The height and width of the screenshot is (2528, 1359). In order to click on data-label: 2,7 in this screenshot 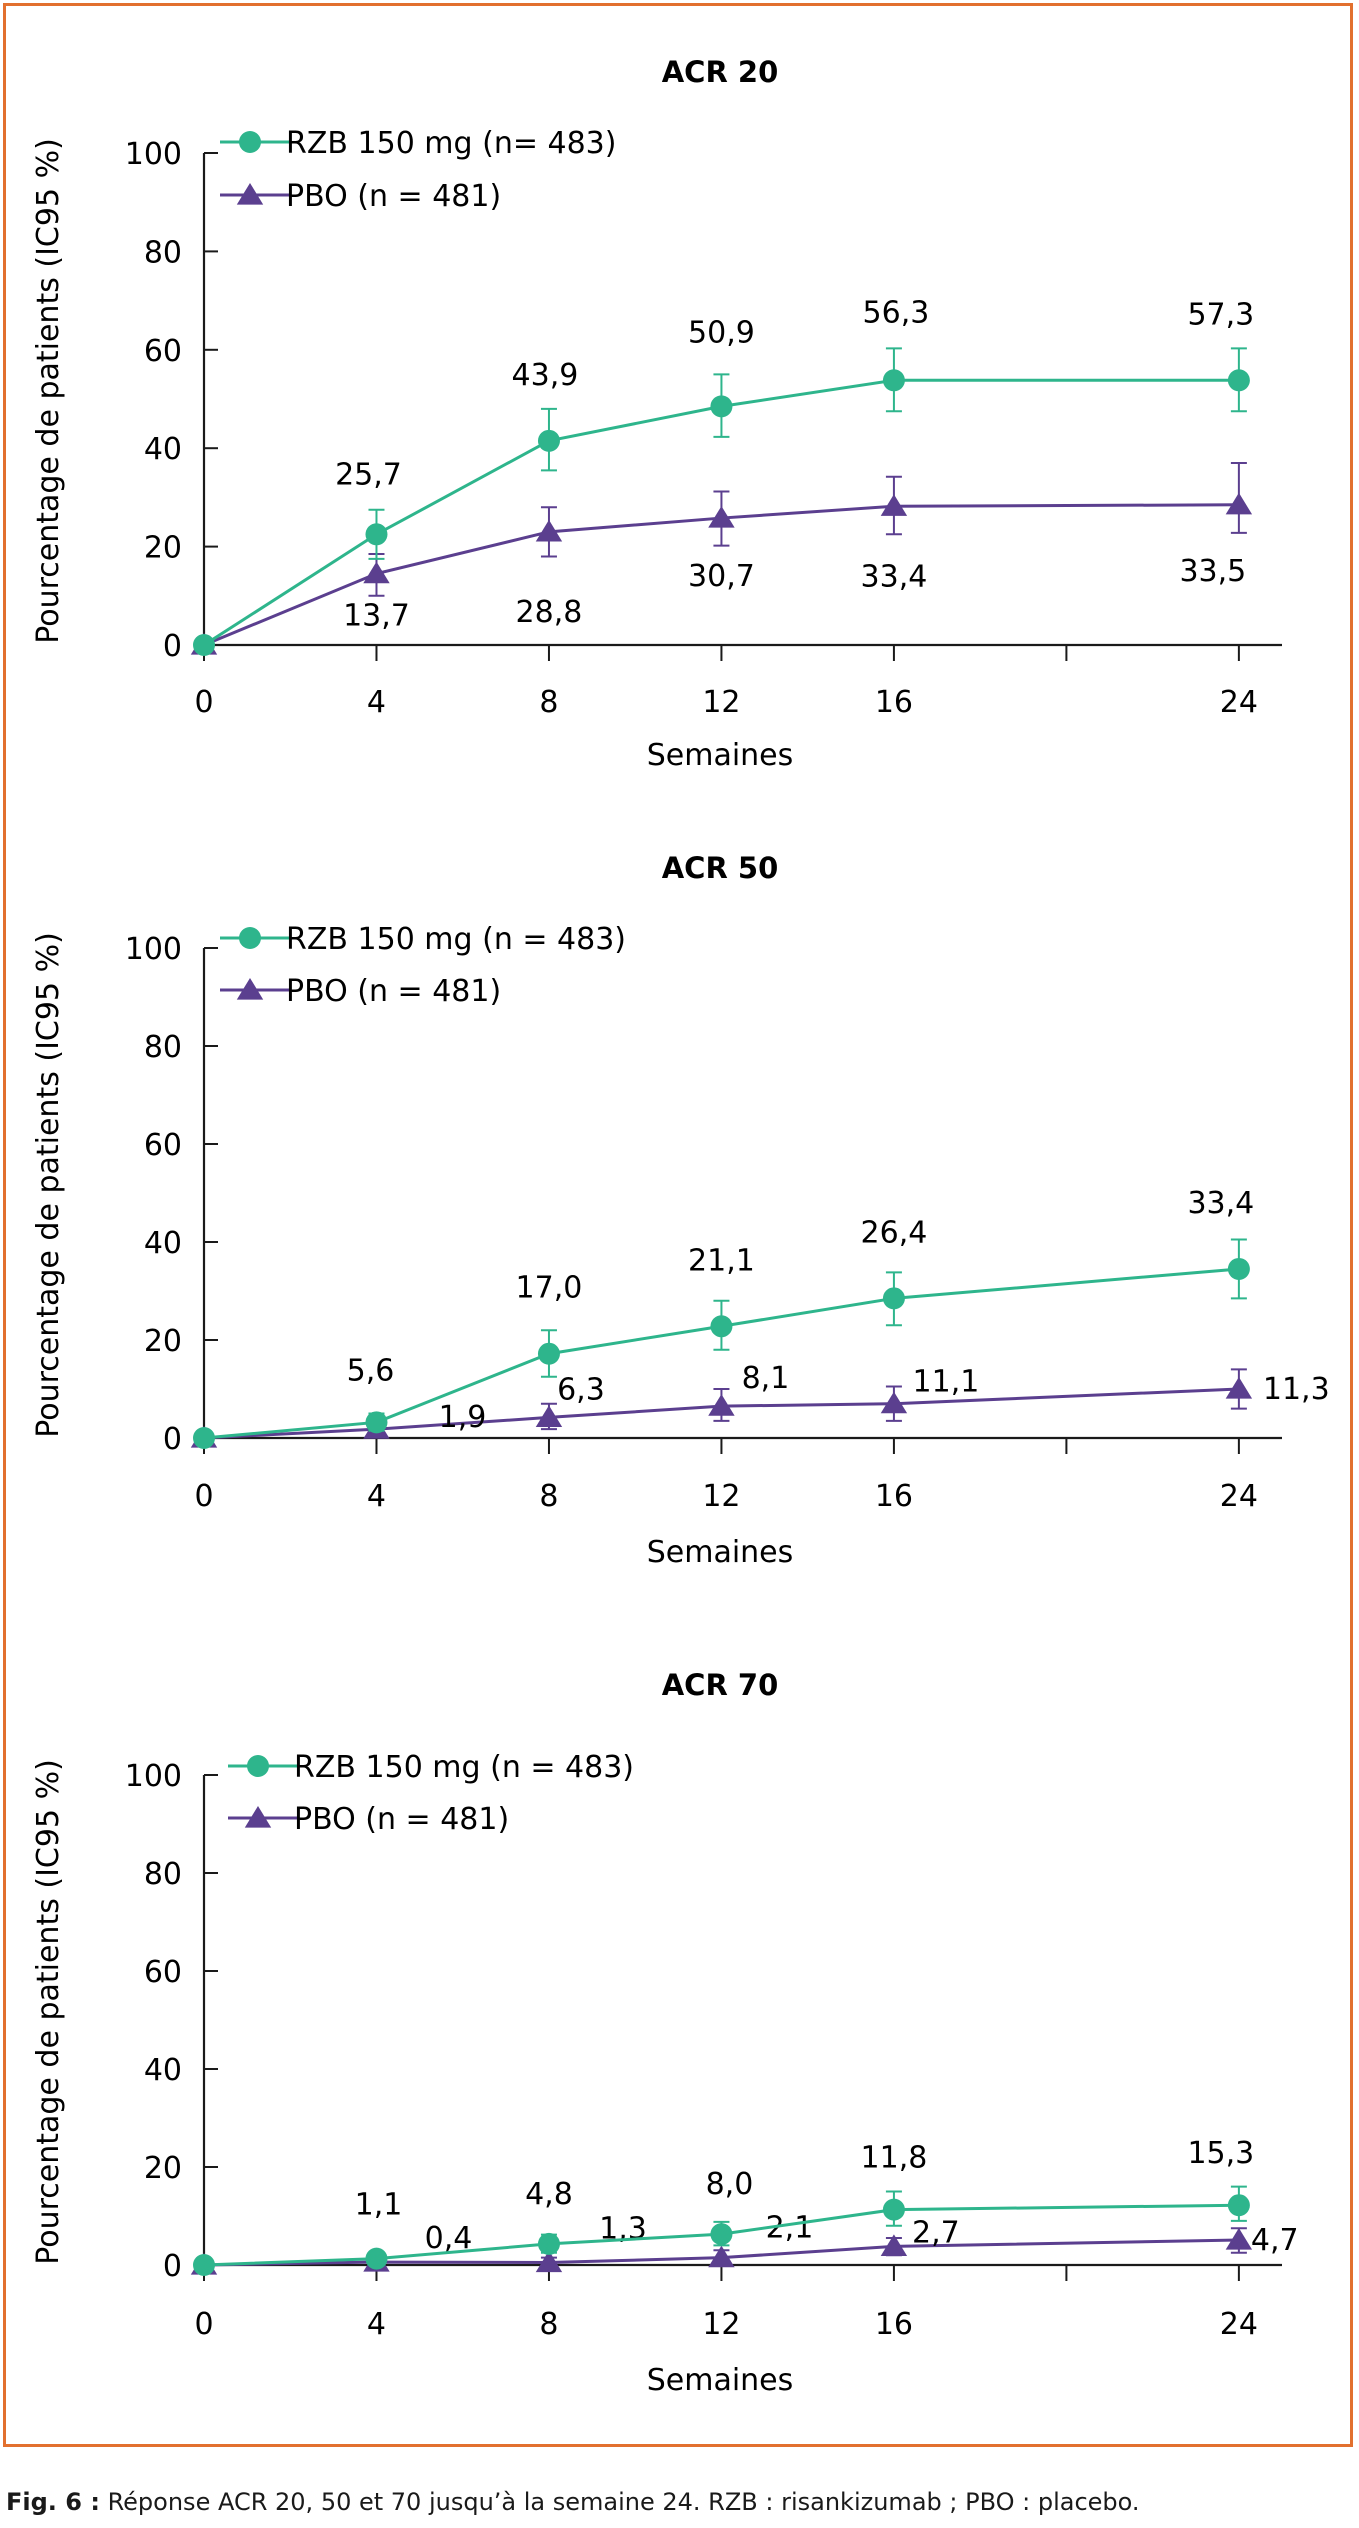, I will do `click(936, 2232)`.